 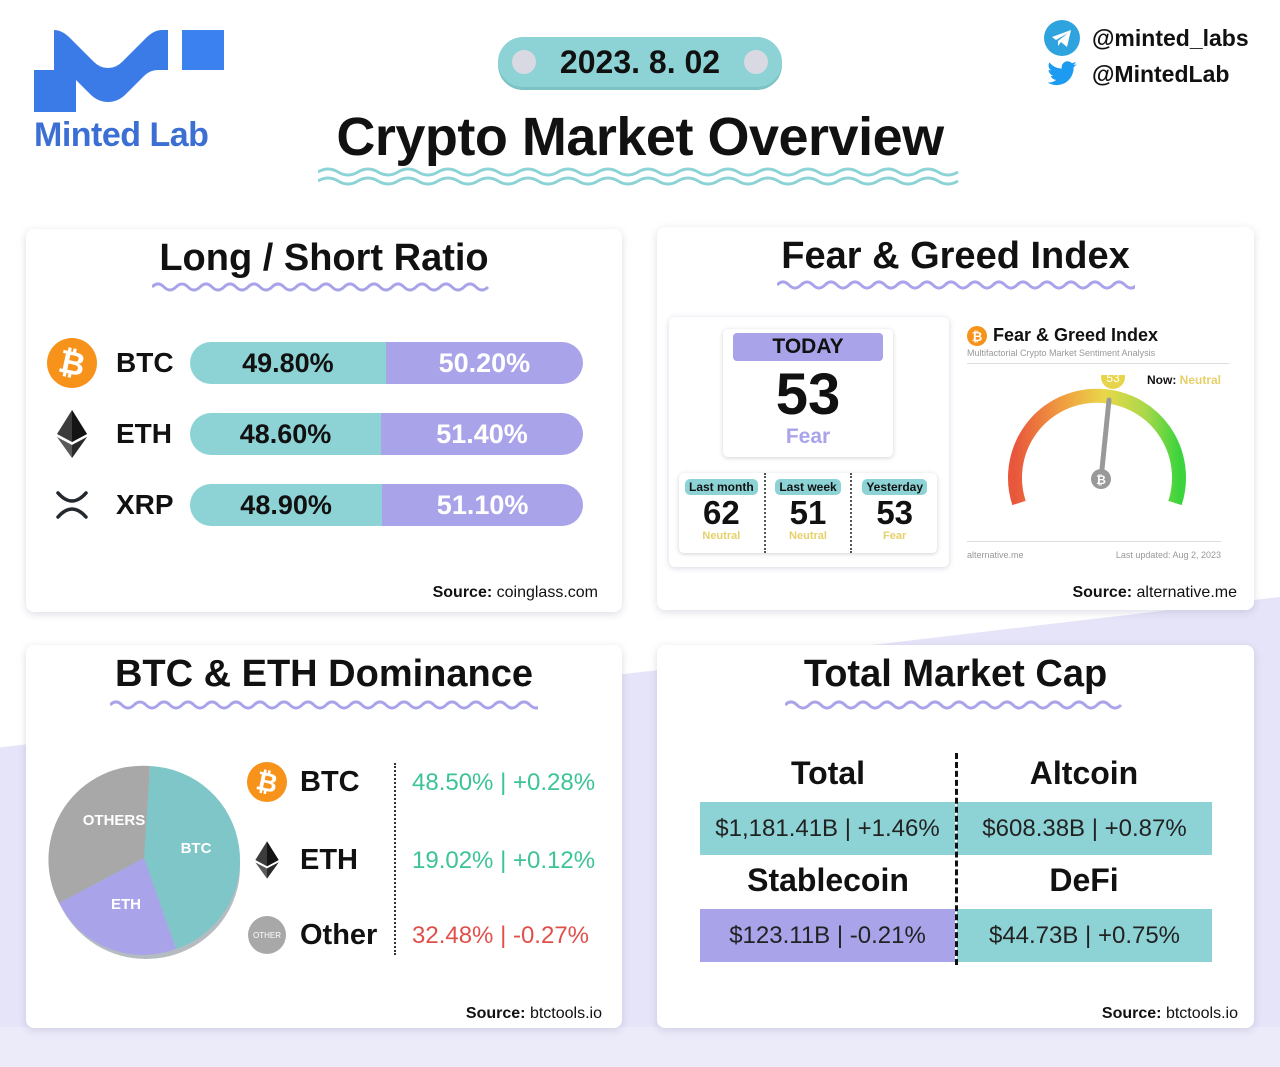 I want to click on dominance-label: ETH, so click(x=329, y=859).